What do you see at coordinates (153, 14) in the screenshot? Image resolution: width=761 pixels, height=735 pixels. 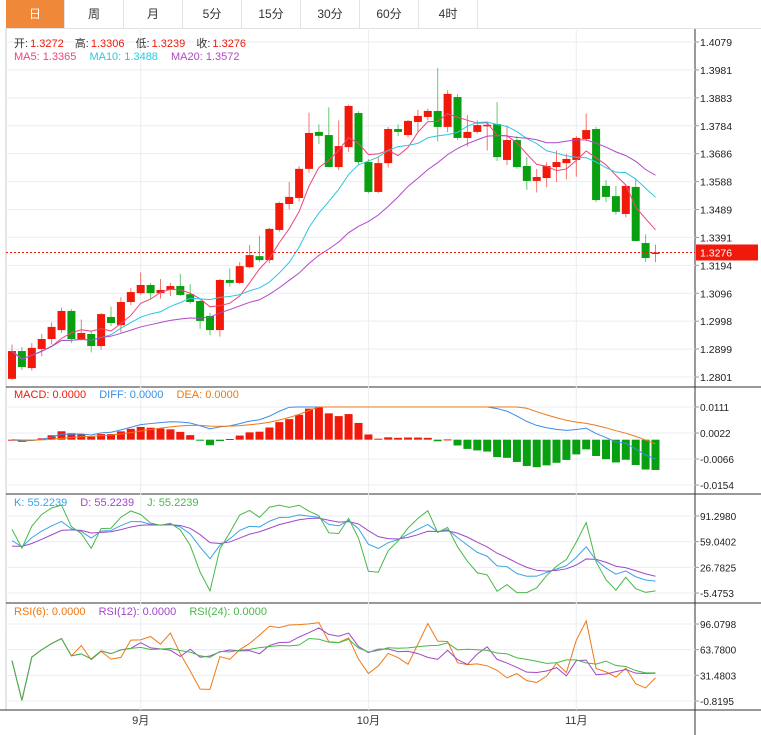 I see `tab-month: 月` at bounding box center [153, 14].